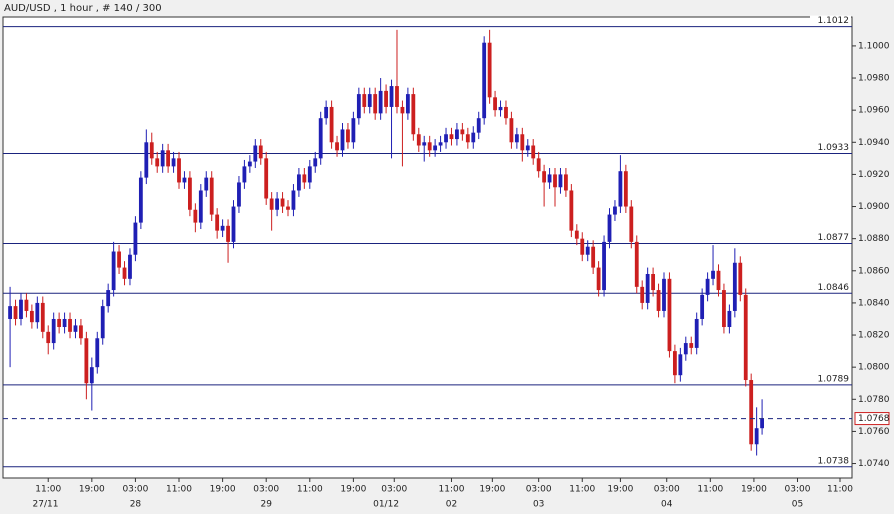  What do you see at coordinates (834, 21) in the screenshot?
I see `level-label: 1.1012` at bounding box center [834, 21].